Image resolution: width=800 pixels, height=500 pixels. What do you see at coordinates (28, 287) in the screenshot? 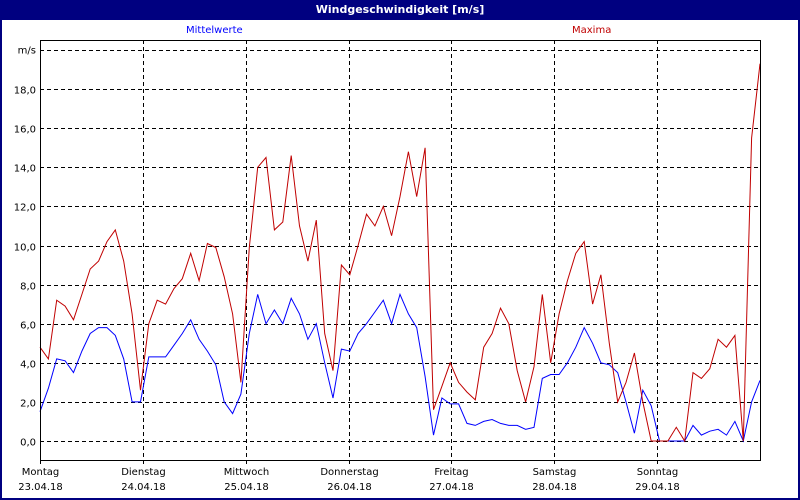
I see `y-tick-label: 8,0` at bounding box center [28, 287].